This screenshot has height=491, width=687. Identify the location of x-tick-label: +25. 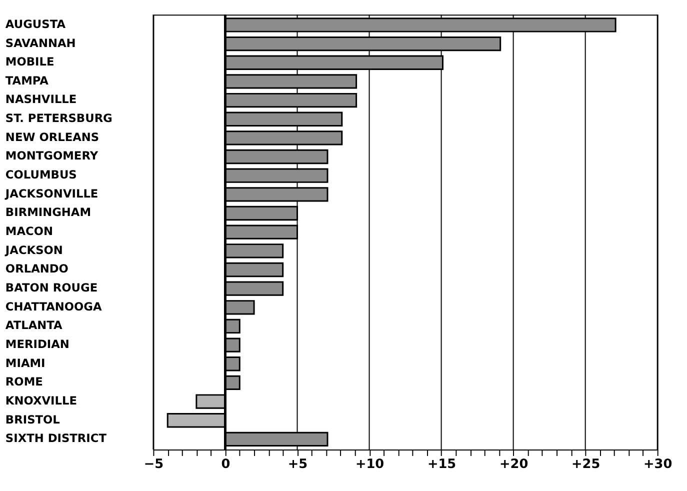
(586, 464).